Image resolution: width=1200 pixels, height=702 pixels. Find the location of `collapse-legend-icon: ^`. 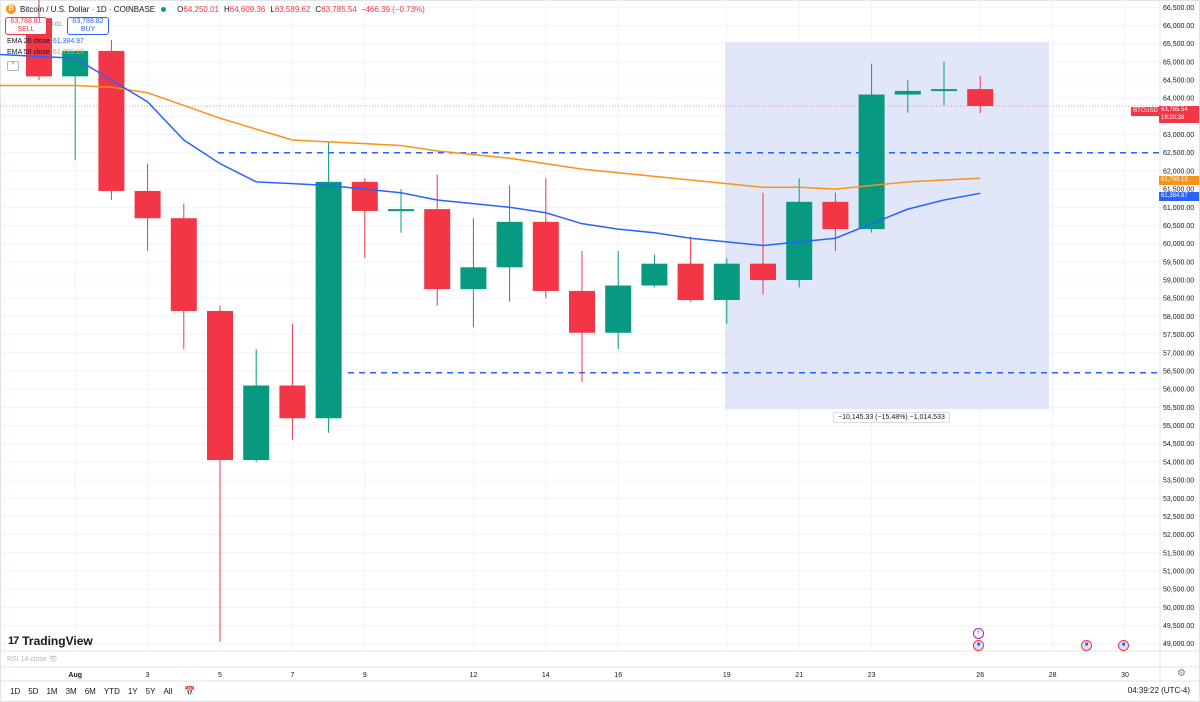

collapse-legend-icon: ^ is located at coordinates (13, 66).